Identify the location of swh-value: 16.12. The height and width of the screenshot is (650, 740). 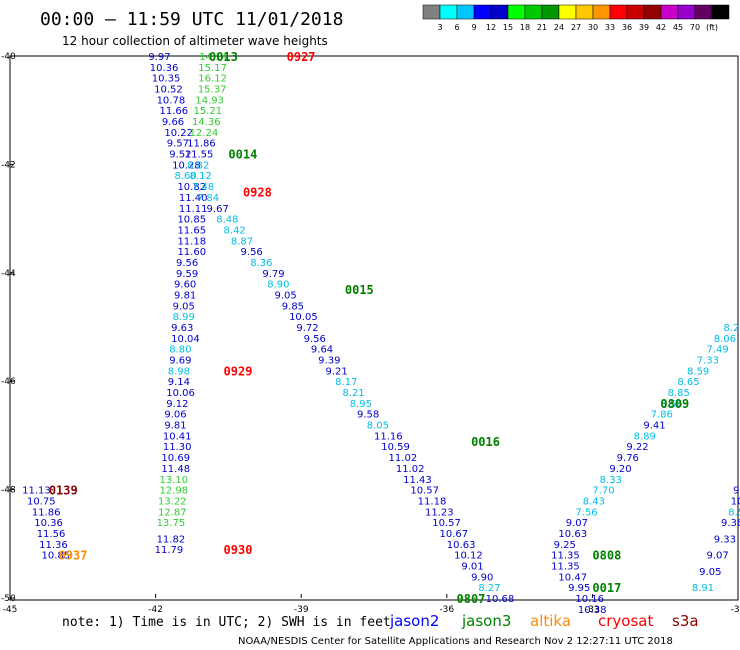
(212, 79).